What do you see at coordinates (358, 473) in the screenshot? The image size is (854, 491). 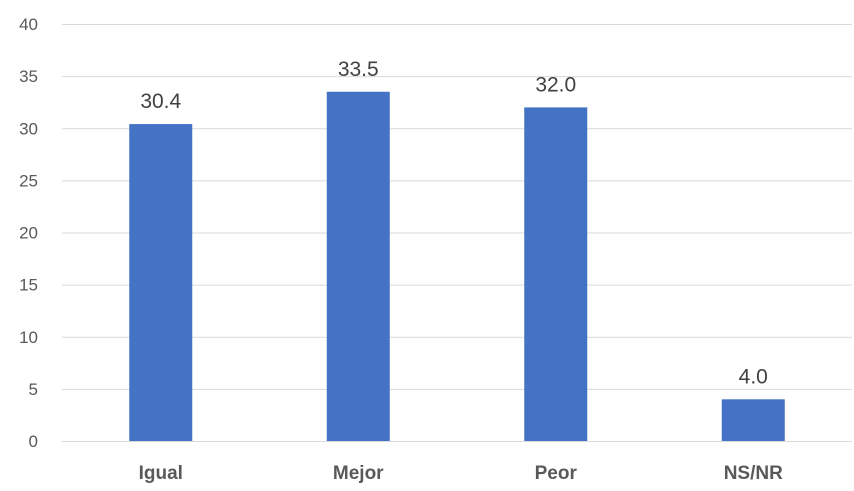 I see `x-tick-label: Mejor` at bounding box center [358, 473].